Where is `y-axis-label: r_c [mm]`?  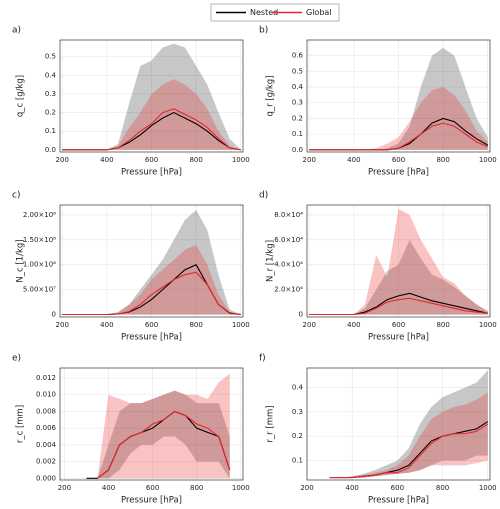 y-axis-label: r_c [mm] is located at coordinates (21, 424).